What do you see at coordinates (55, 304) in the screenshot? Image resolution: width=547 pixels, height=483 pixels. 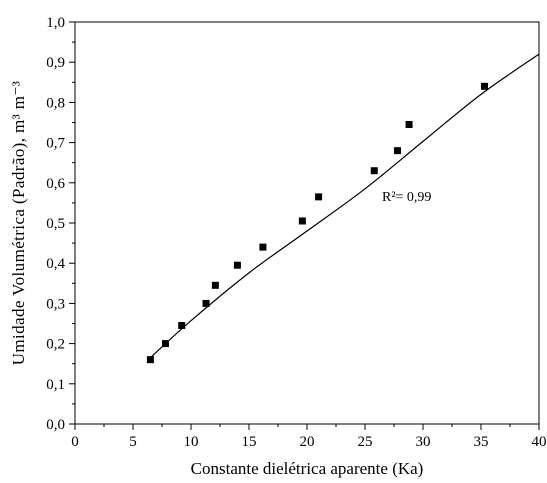 I see `y-tick-label: 0,3` at bounding box center [55, 304].